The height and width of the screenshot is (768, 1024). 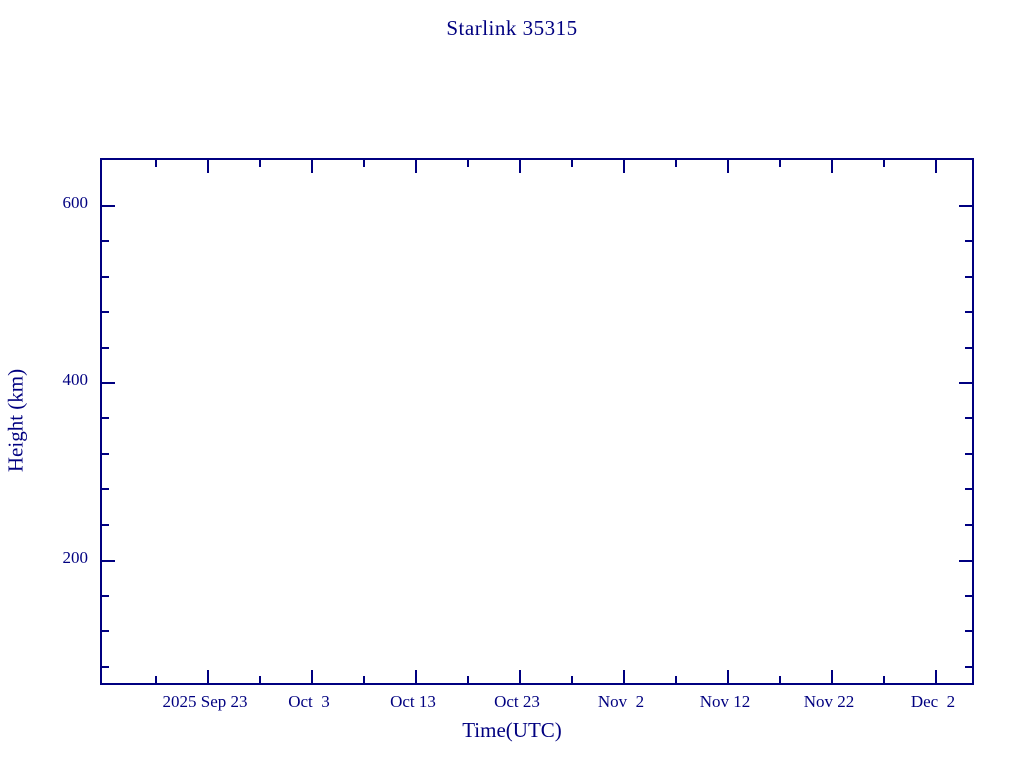 What do you see at coordinates (621, 701) in the screenshot?
I see `x-tick-label: Nov 2` at bounding box center [621, 701].